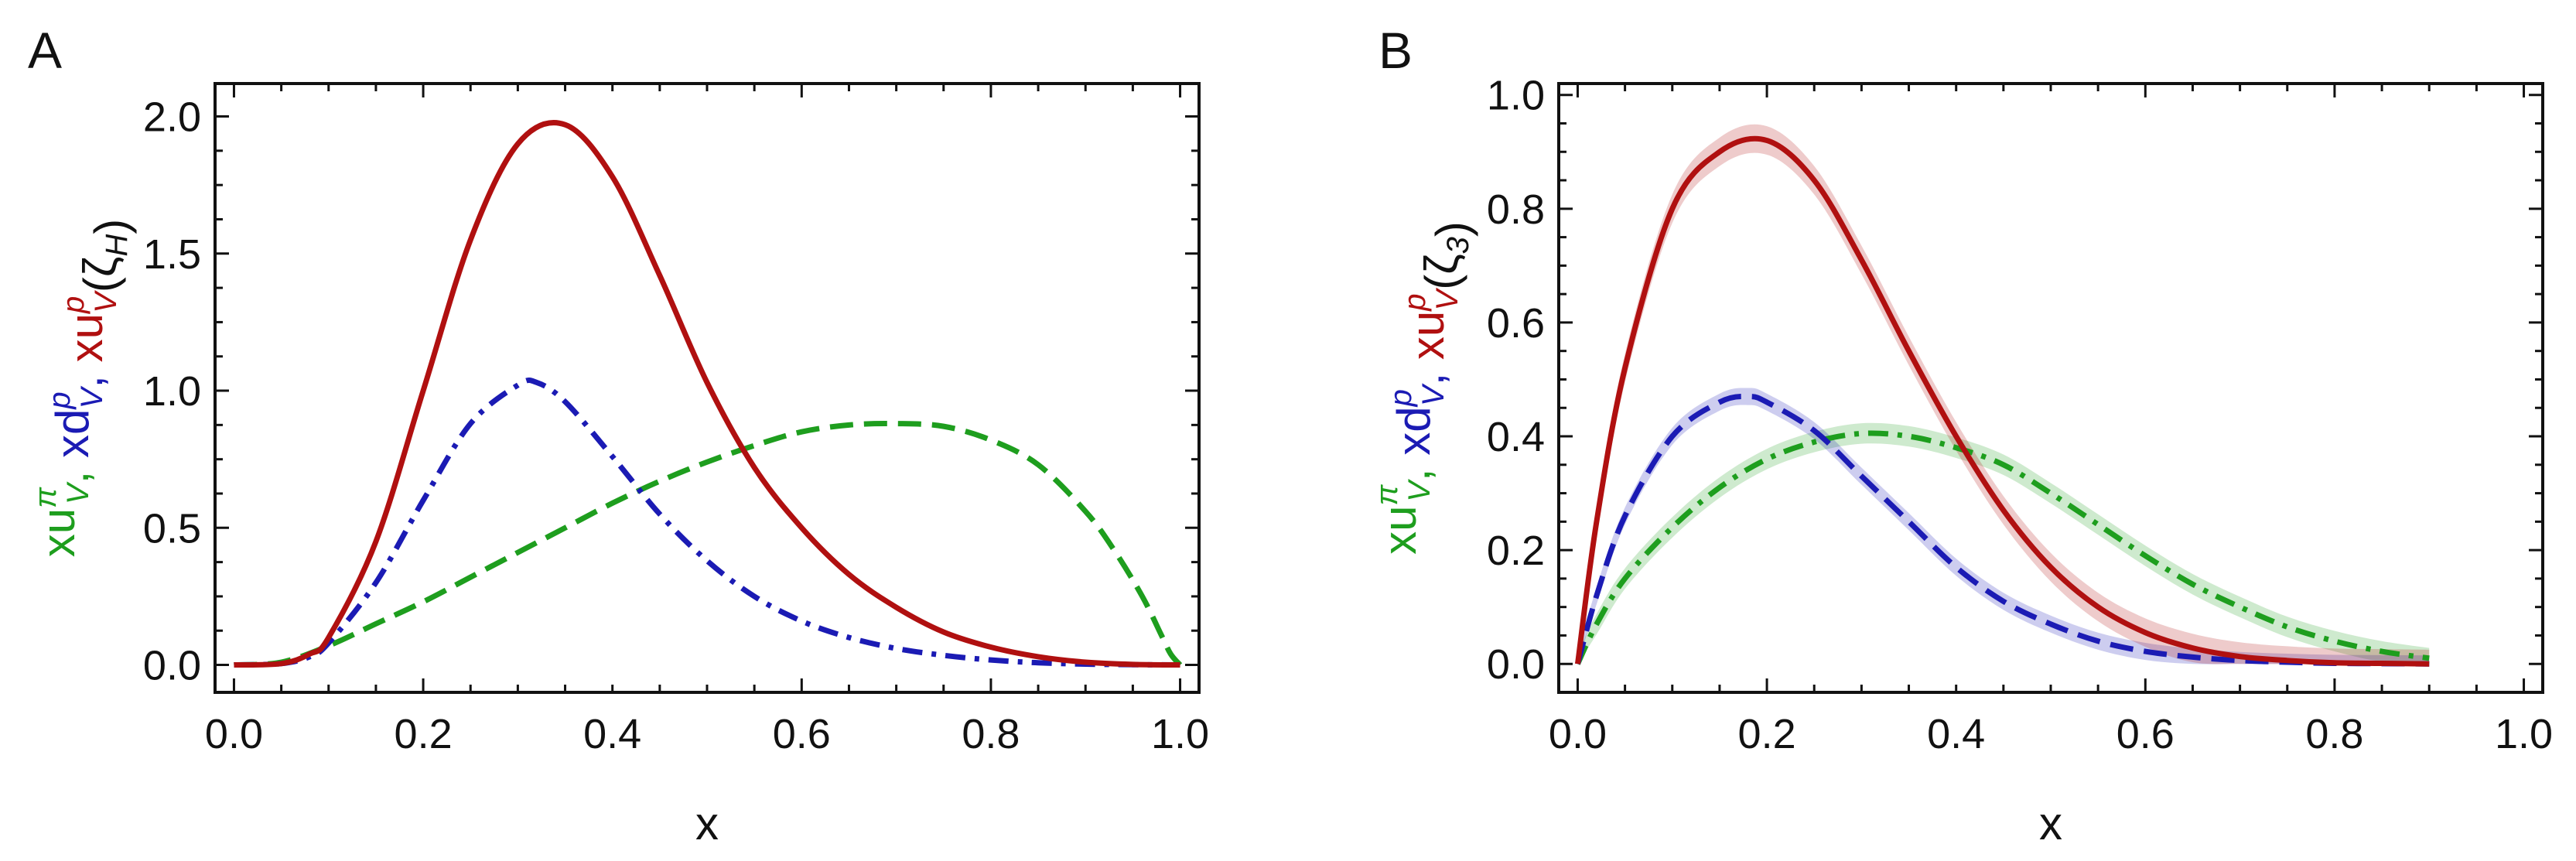 Image resolution: width=2576 pixels, height=861 pixels. I want to click on y-axis-label: xuπV, xdpV, xupV(ζH), so click(83, 388).